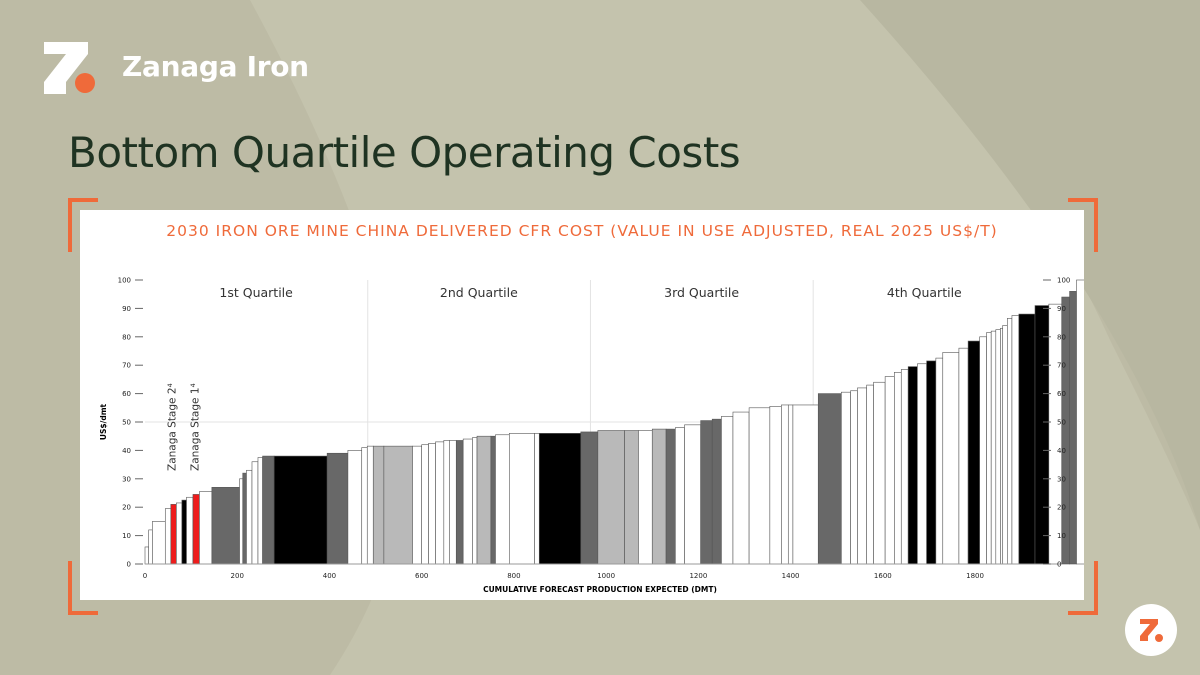 This screenshot has width=1200, height=675. Describe the element at coordinates (1061, 423) in the screenshot. I see `y-tick-label-right-50: 50` at that location.